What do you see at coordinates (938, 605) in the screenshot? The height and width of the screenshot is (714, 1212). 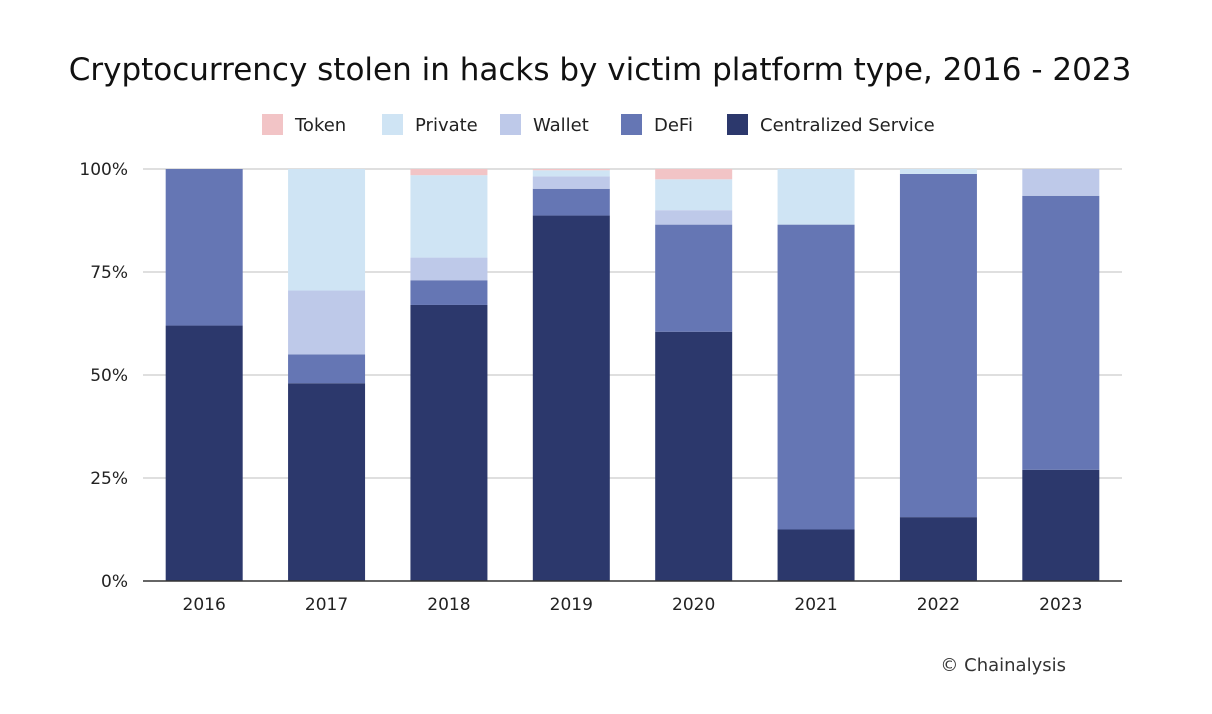 I see `x-tick-label: 2022` at bounding box center [938, 605].